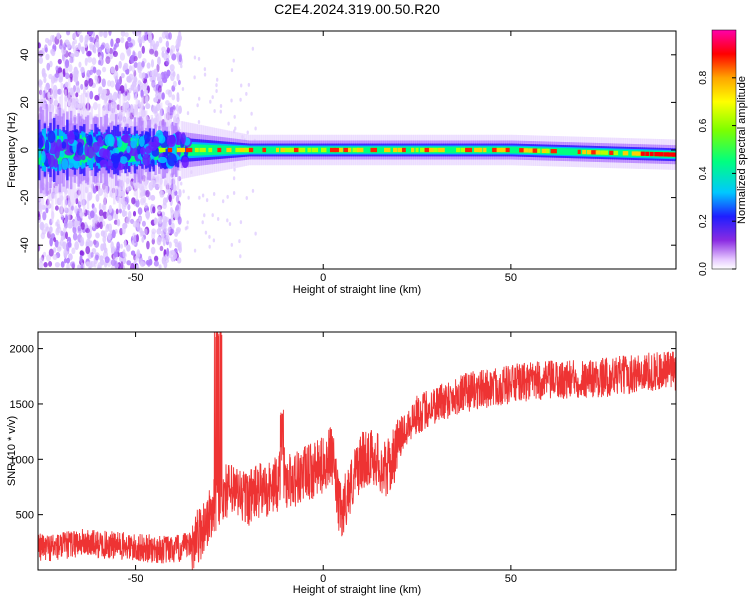 The image size is (750, 600). What do you see at coordinates (511, 278) in the screenshot?
I see `spectrogram-xtick-label: 50` at bounding box center [511, 278].